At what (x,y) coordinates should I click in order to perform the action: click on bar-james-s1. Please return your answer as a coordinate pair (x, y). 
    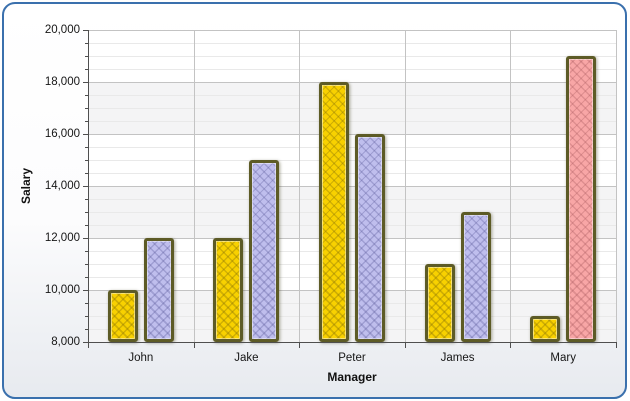
    Looking at the image, I should click on (440, 303).